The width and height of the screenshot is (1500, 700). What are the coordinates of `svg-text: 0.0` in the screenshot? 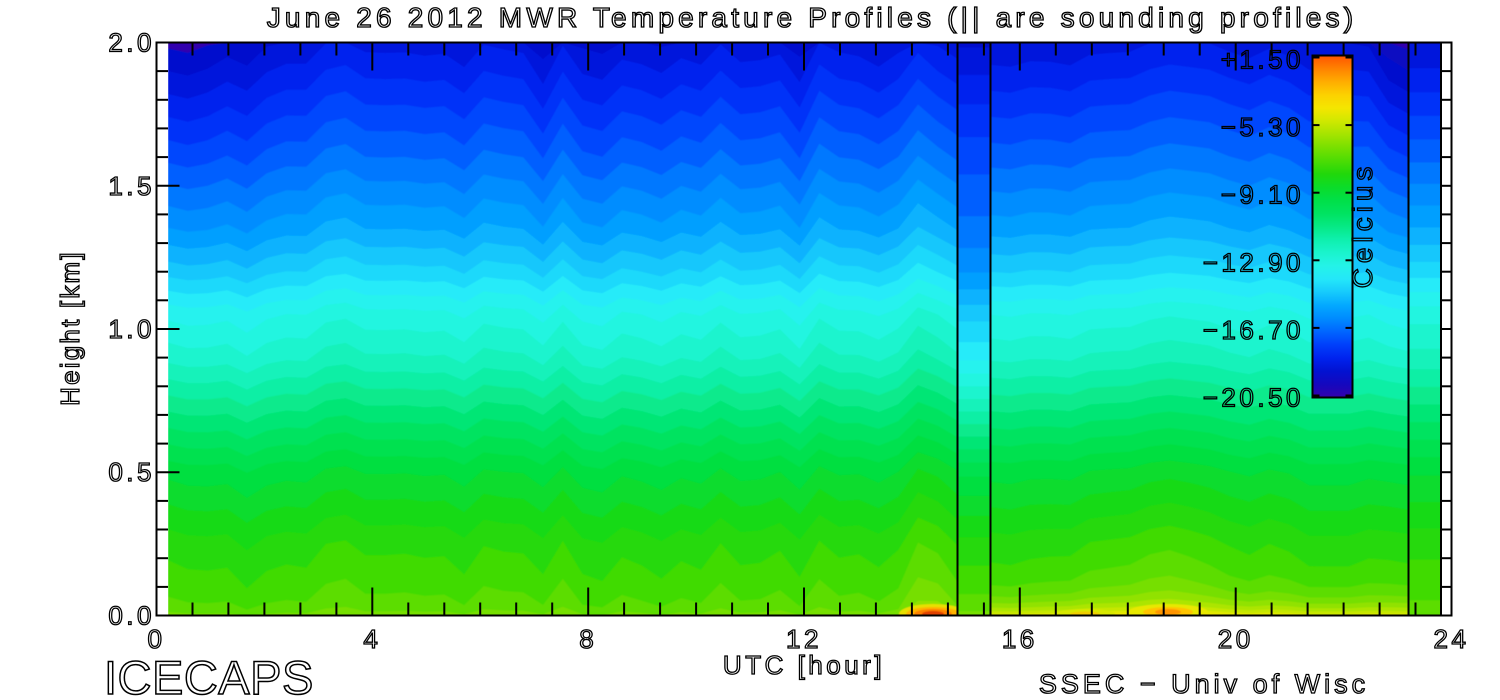 It's located at (131, 616).